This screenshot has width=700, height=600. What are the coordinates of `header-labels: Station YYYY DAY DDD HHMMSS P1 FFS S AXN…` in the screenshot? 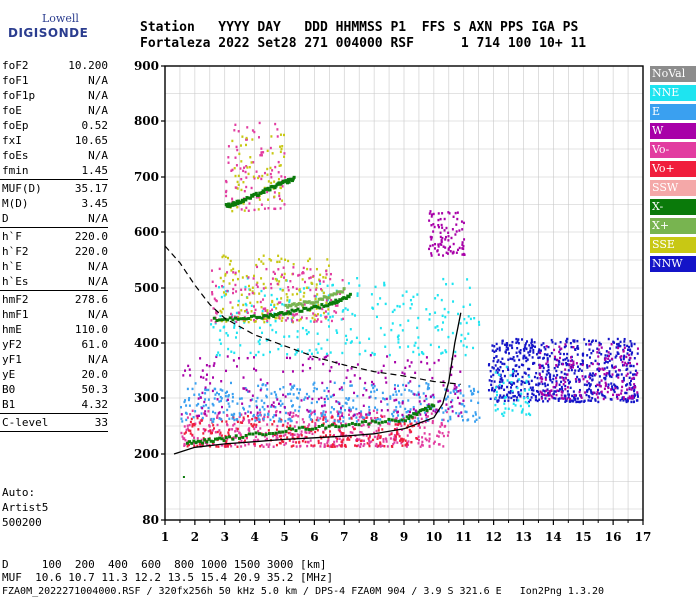 It's located at (359, 27).